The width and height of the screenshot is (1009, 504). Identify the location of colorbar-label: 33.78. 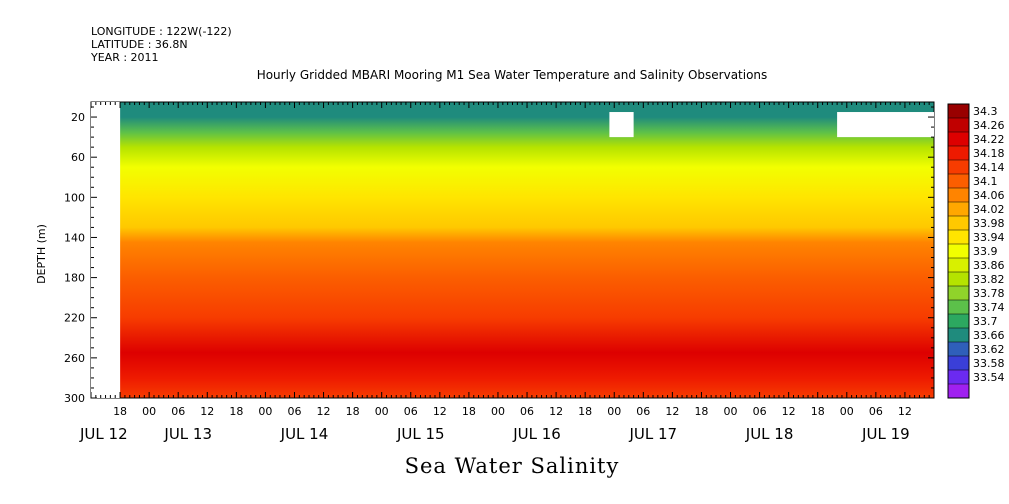
(989, 293).